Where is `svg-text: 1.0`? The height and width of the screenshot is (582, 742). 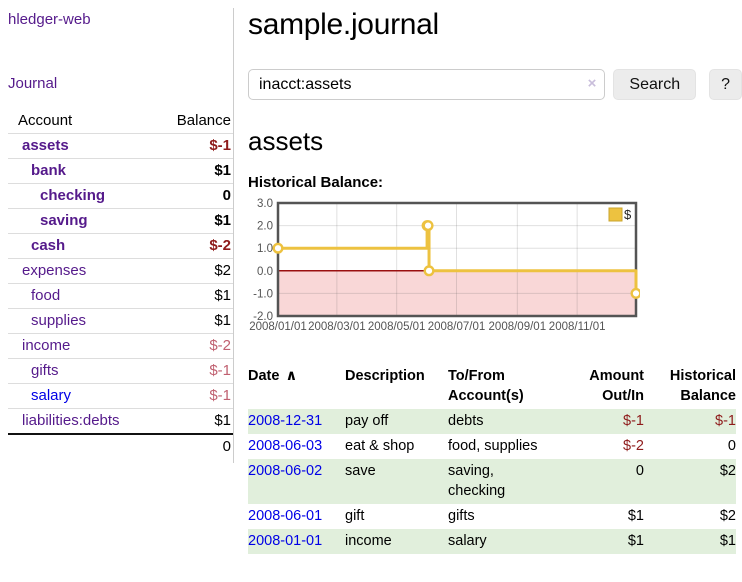
svg-text: 1.0 is located at coordinates (265, 249).